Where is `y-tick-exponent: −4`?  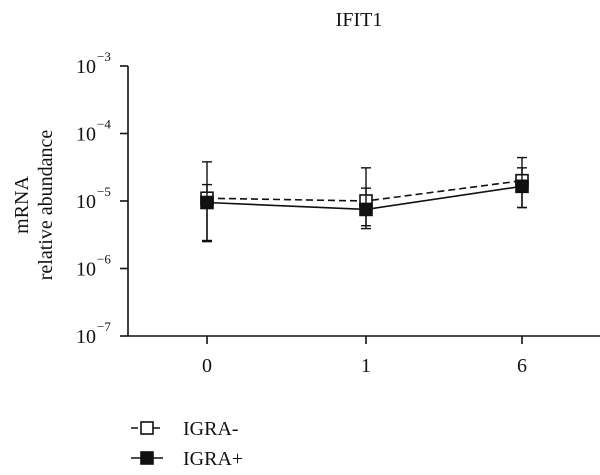 y-tick-exponent: −4 is located at coordinates (104, 124).